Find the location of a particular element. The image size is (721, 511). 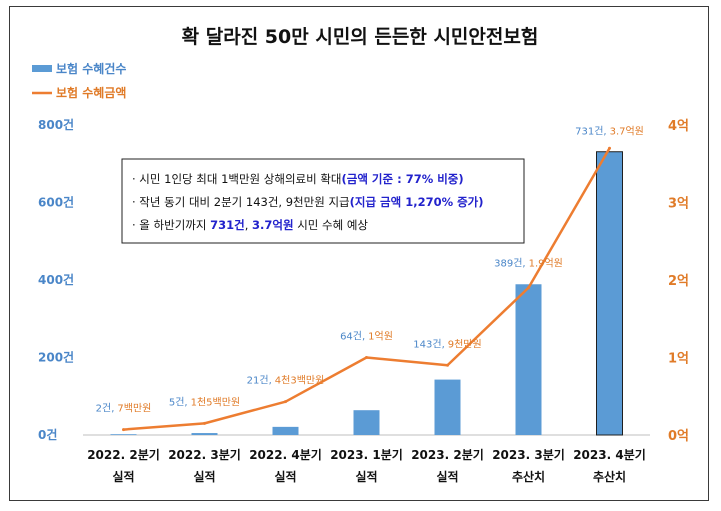

data-label-count: 64건, is located at coordinates (352, 337).